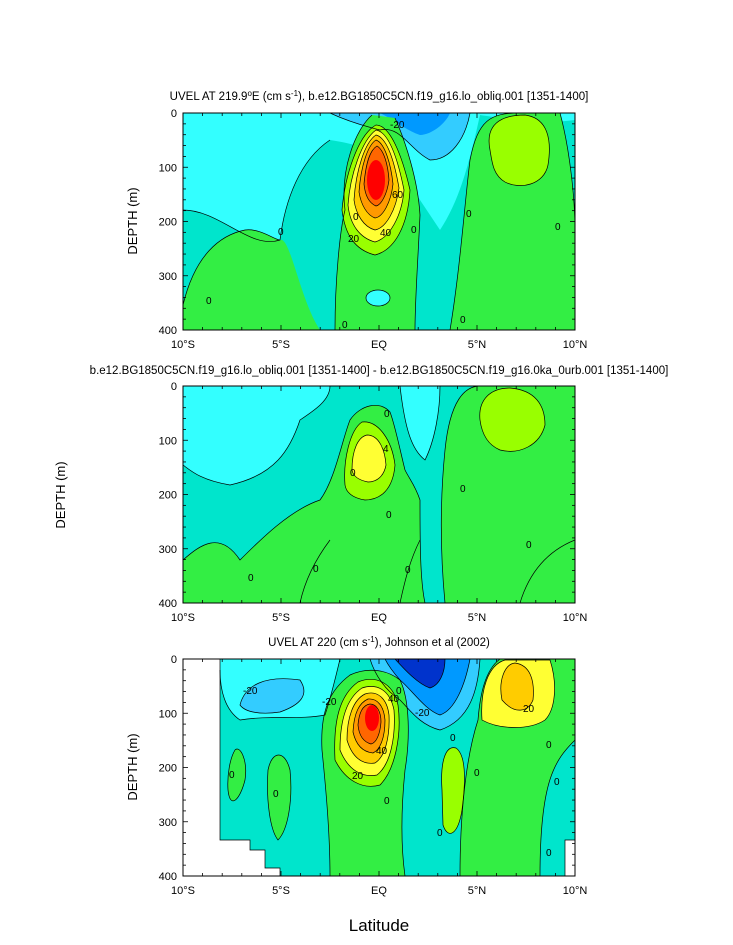 This screenshot has width=733, height=945. I want to click on panel-3-clabel-0a: 0, so click(399, 691).